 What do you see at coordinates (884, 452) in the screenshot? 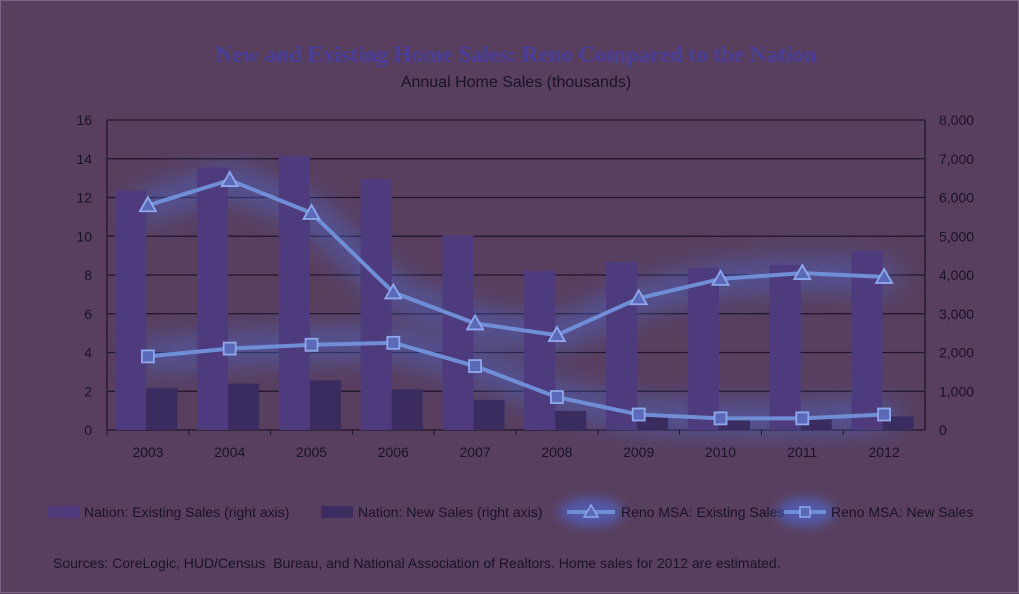
I see `x-tick-label: 2012` at bounding box center [884, 452].